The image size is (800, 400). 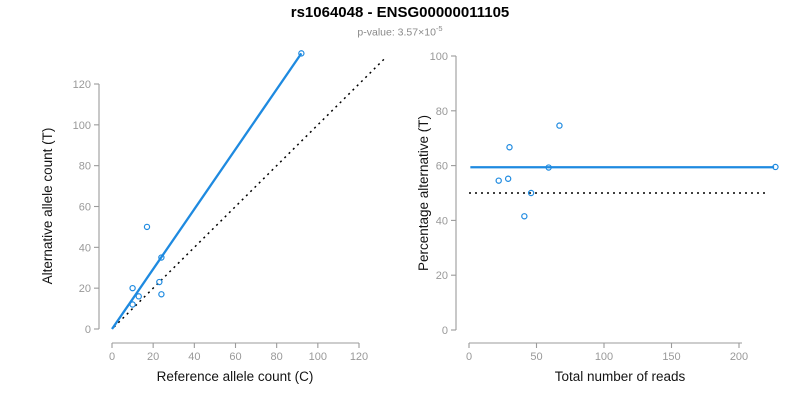 What do you see at coordinates (235, 376) in the screenshot?
I see `x-axis-label: Reference allele count (C)` at bounding box center [235, 376].